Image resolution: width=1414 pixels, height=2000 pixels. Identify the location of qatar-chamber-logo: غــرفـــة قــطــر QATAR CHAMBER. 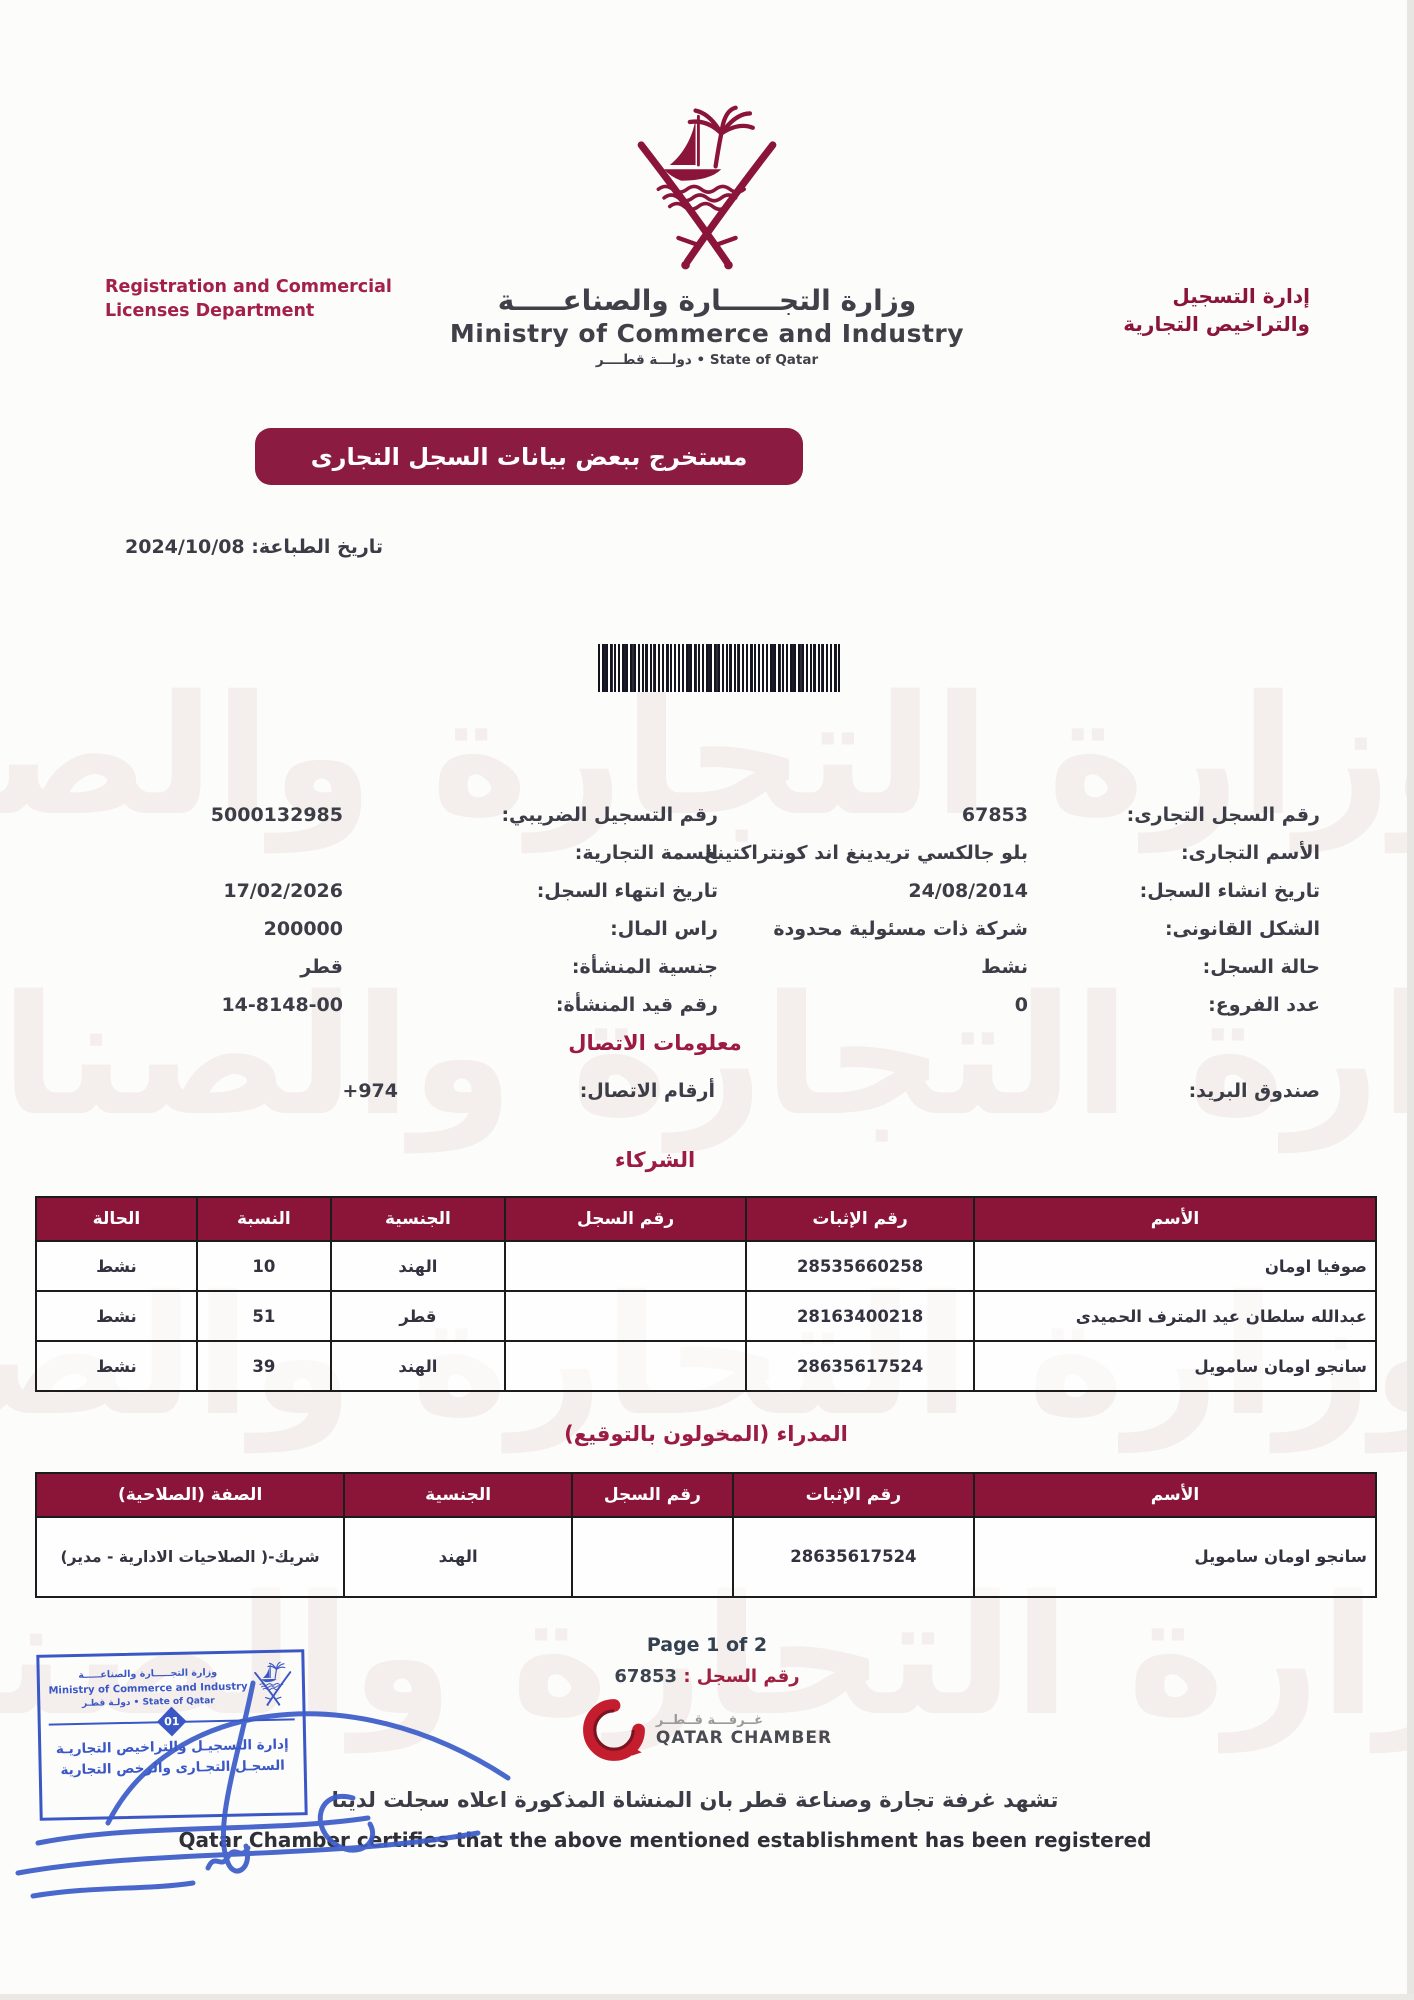
(707, 1730).